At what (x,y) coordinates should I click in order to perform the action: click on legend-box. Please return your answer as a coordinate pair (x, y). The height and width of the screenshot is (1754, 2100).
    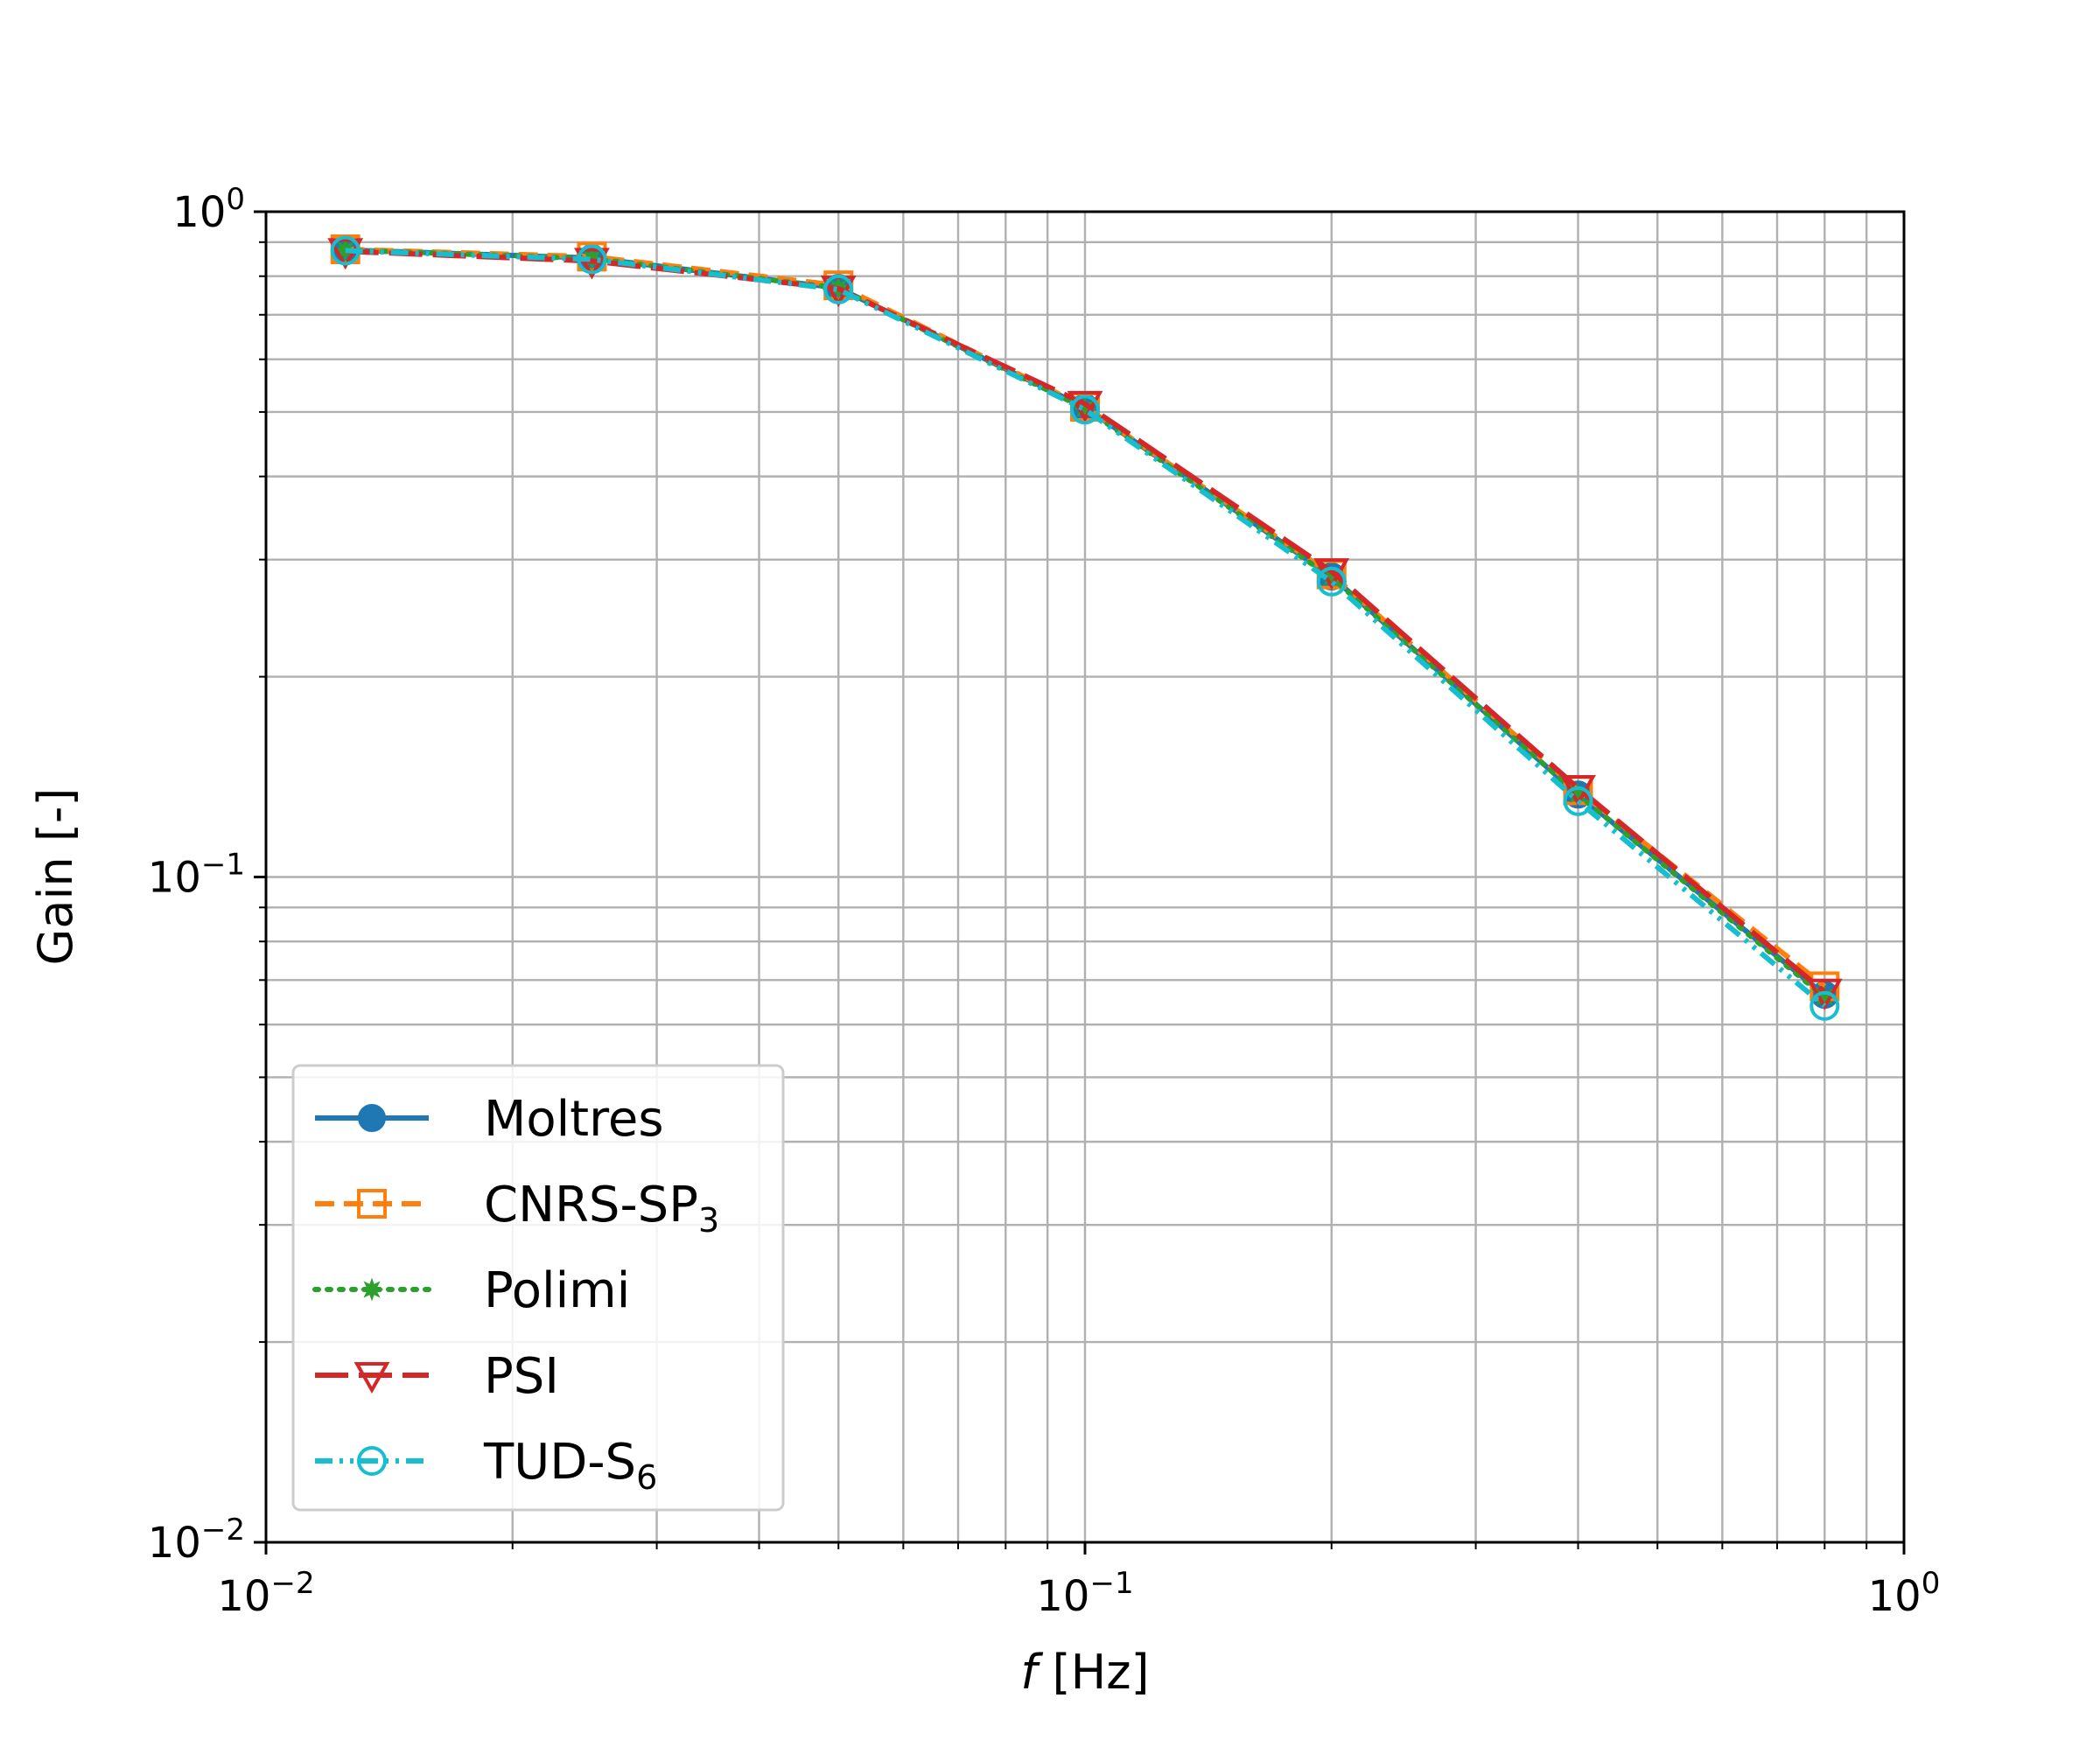
    Looking at the image, I should click on (538, 1288).